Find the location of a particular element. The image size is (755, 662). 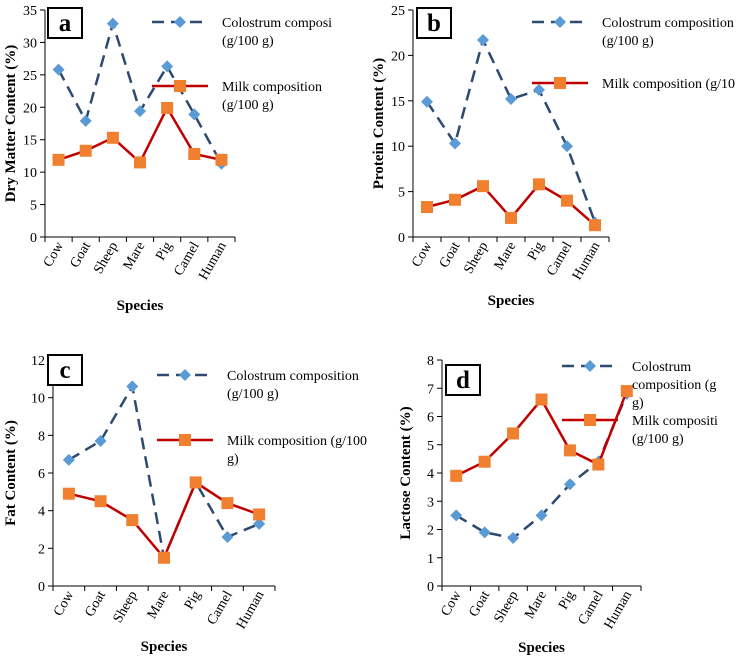

panel-label-box is located at coordinates (434, 23).